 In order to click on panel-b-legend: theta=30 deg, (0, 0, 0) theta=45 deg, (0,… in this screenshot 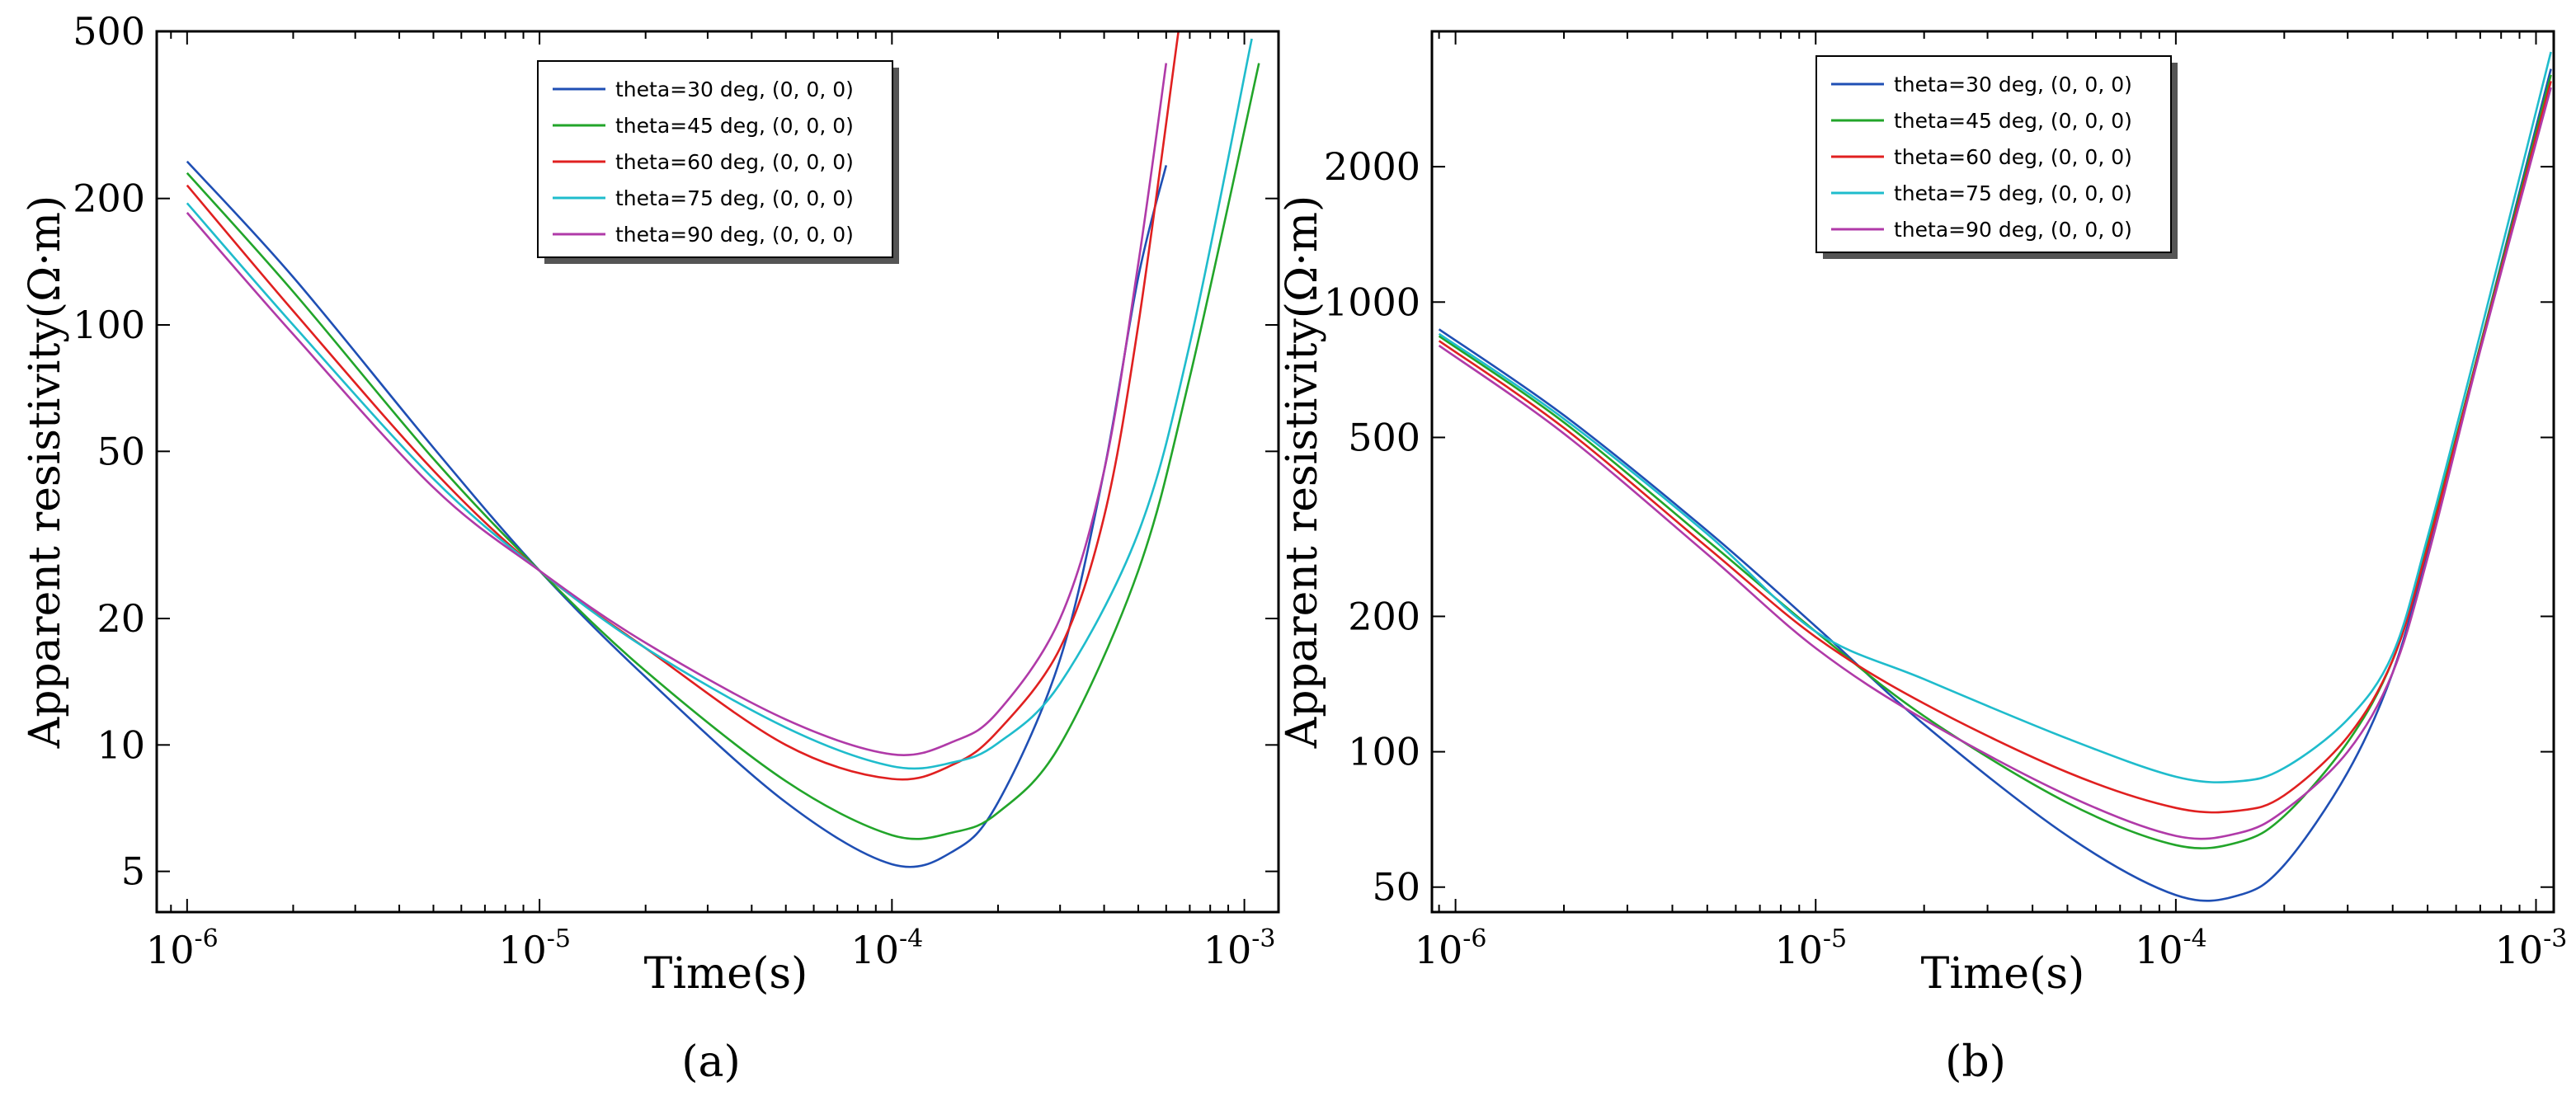, I will do `click(1996, 157)`.